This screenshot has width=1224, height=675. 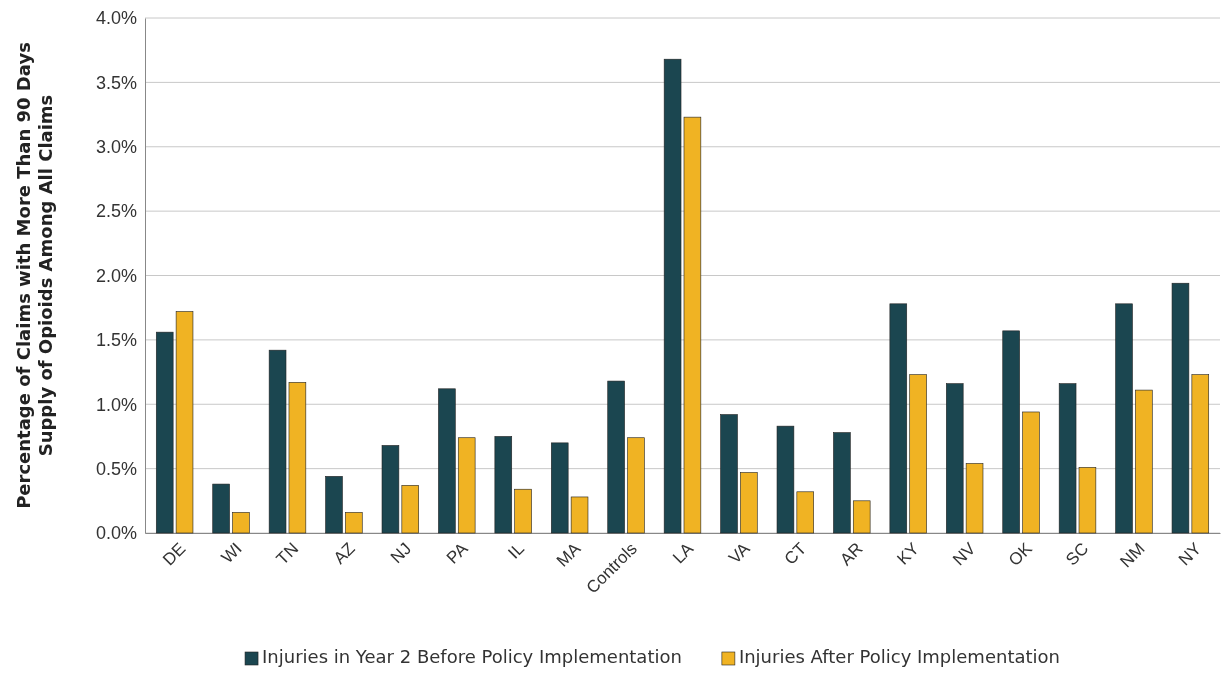 I want to click on y-tick-label: 4.0%, so click(x=116, y=18).